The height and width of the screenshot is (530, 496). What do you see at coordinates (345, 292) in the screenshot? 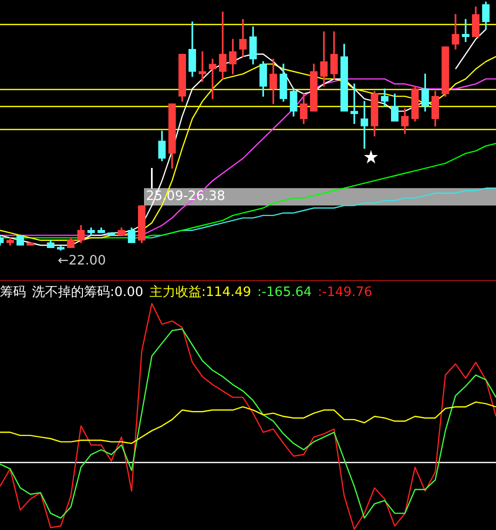
I see `text: :-149.76` at bounding box center [345, 292].